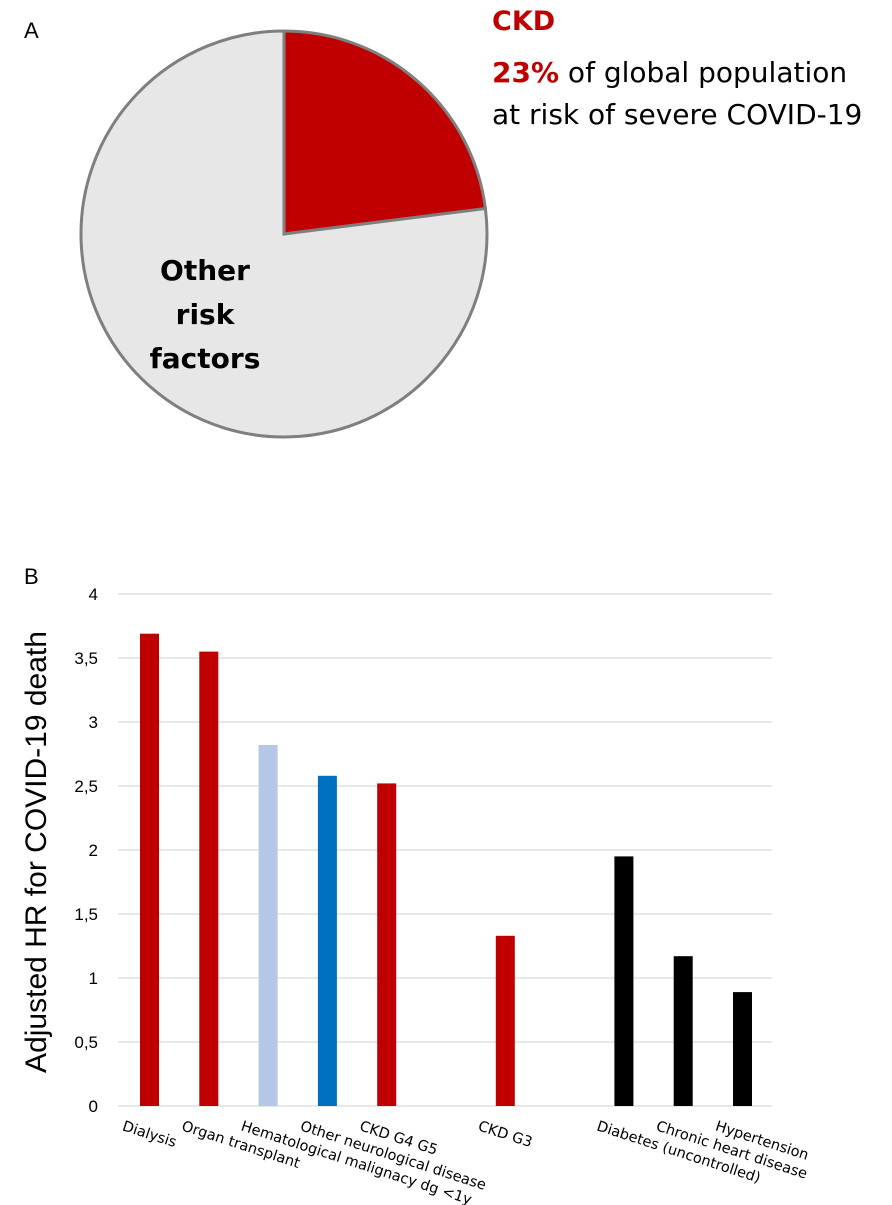 The width and height of the screenshot is (892, 1205). Describe the element at coordinates (327, 940) in the screenshot. I see `bar-other-neurological-disease` at that location.